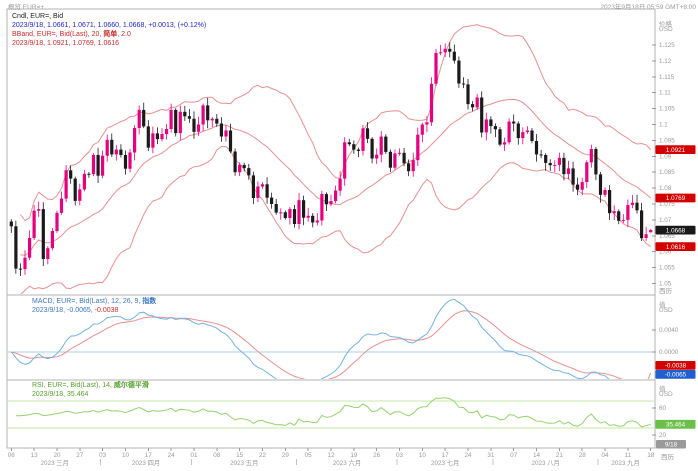 The width and height of the screenshot is (698, 471). I want to click on month-label: 2023 四月, so click(146, 463).